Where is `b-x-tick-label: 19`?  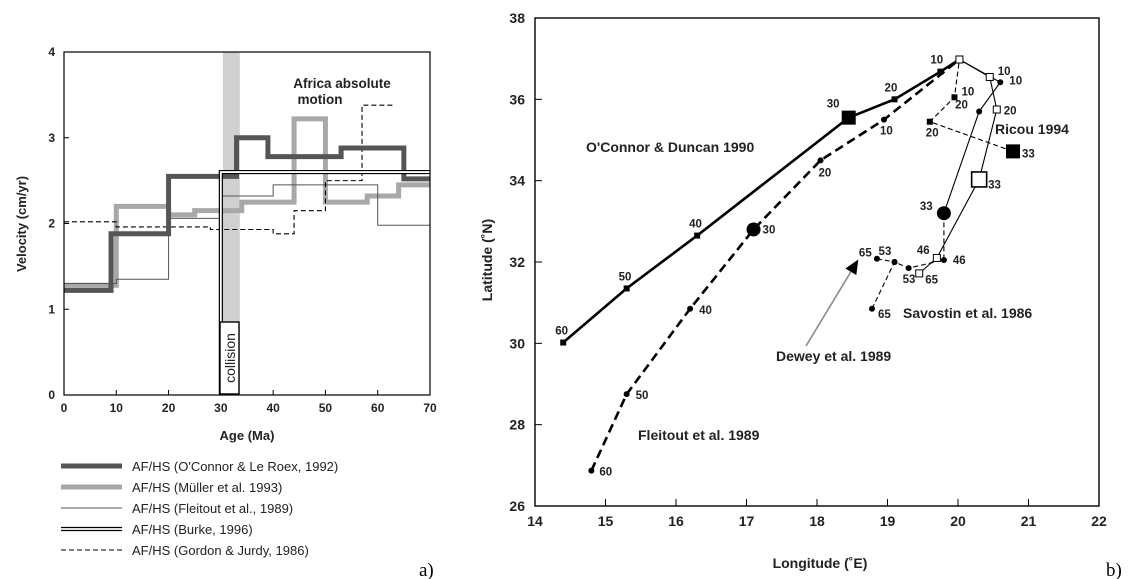
b-x-tick-label: 19 is located at coordinates (888, 521).